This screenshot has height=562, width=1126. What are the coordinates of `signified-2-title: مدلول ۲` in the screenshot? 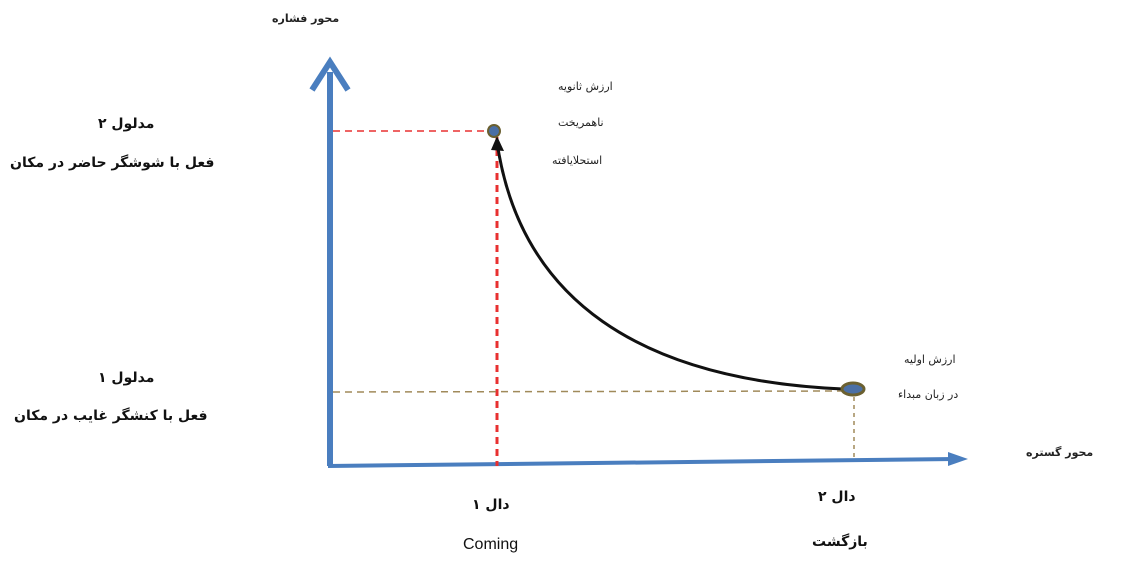 It's located at (126, 124).